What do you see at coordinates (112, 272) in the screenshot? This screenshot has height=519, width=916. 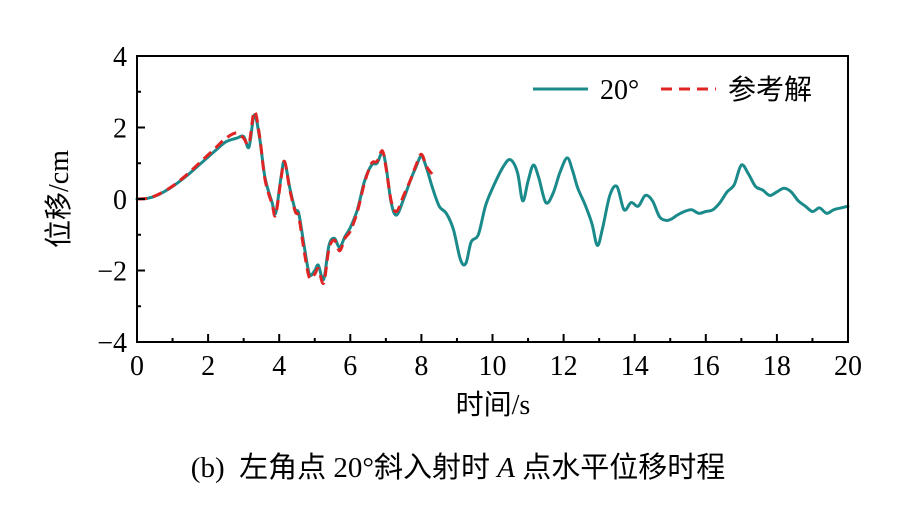 I see `y-tick-label: −2` at bounding box center [112, 272].